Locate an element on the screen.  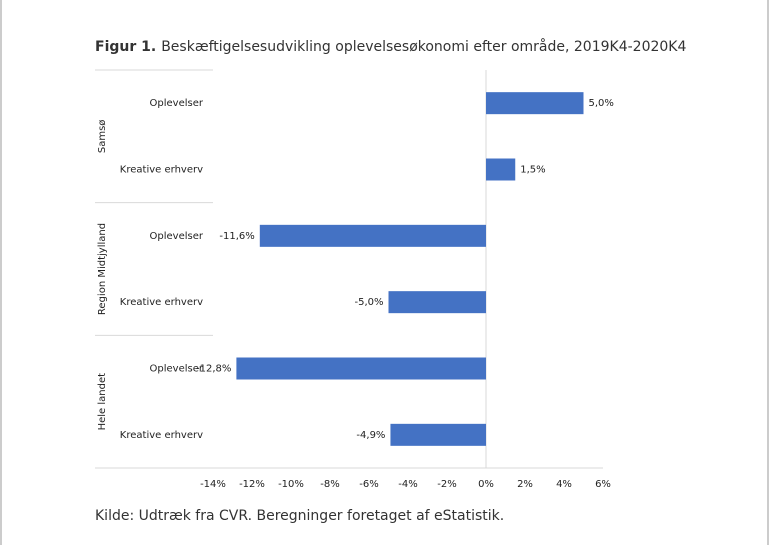
group-label: Region Midtjylland is located at coordinates (102, 269).